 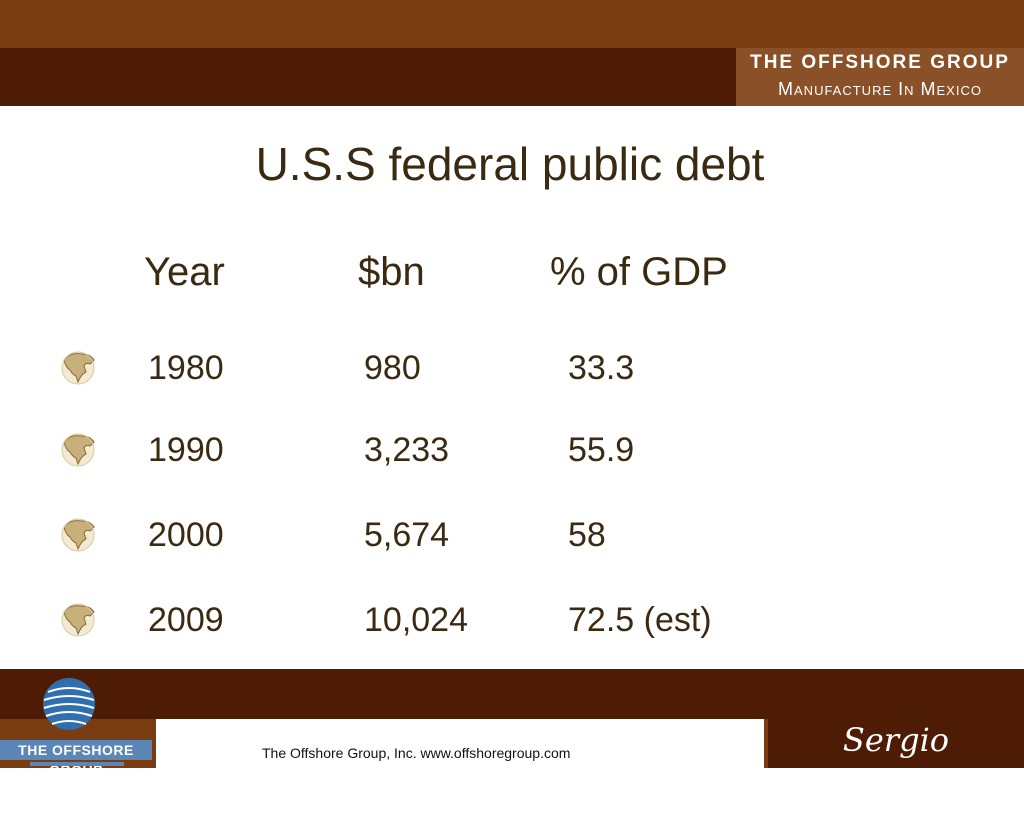 I want to click on cell-gdp: 58, so click(x=587, y=535).